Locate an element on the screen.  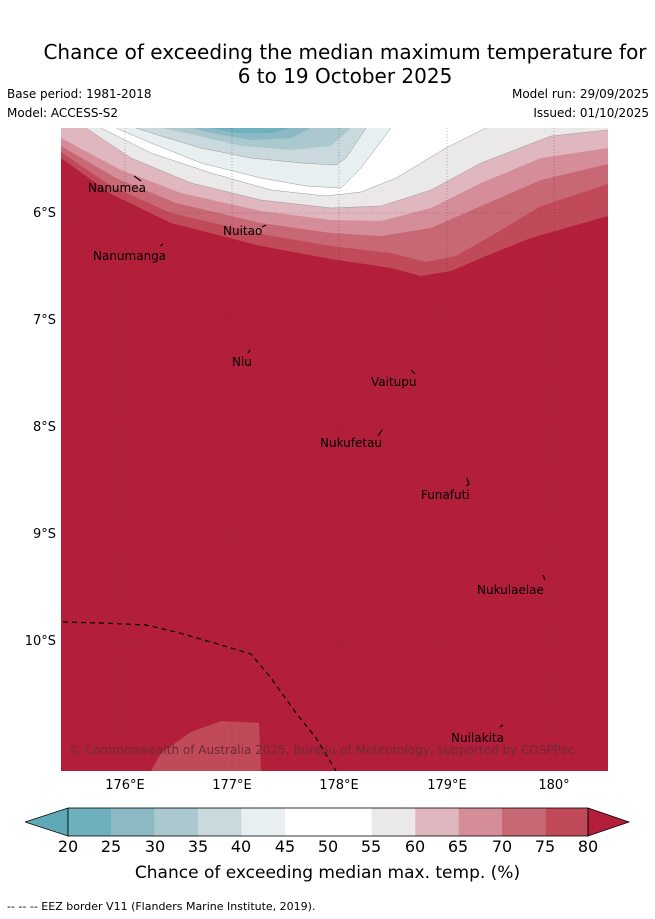
title-line-2: 6 to 19 October 2025 is located at coordinates (345, 76).